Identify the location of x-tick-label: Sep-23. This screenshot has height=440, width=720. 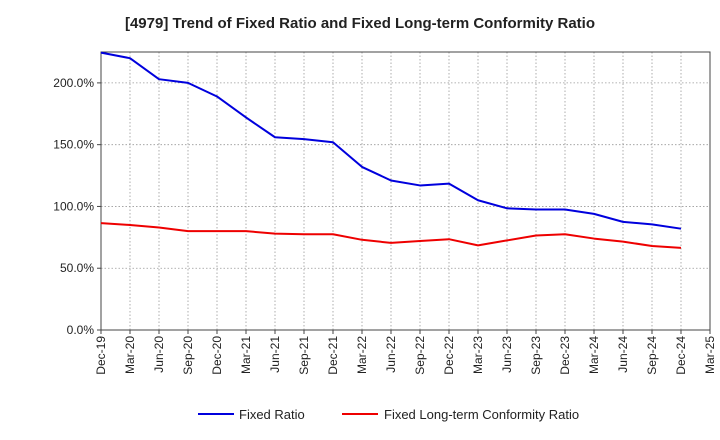
(536, 355).